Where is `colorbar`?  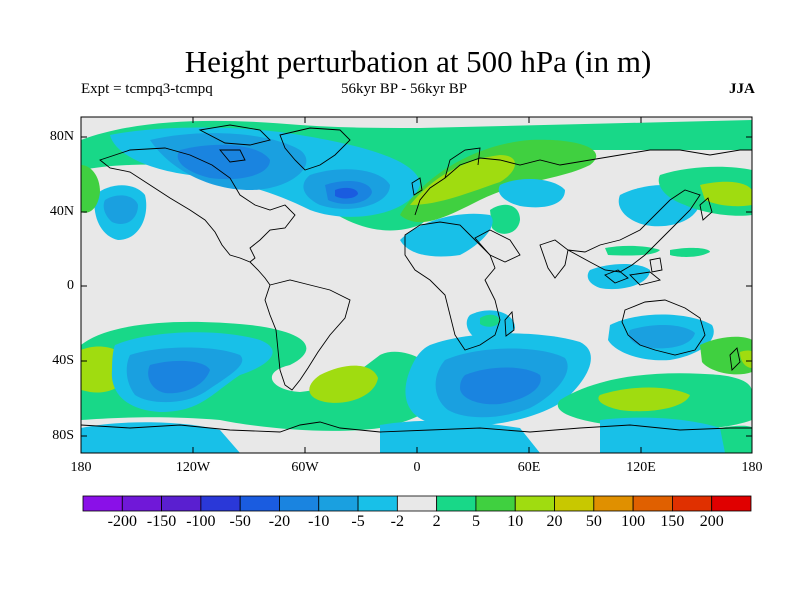
colorbar is located at coordinates (417, 503).